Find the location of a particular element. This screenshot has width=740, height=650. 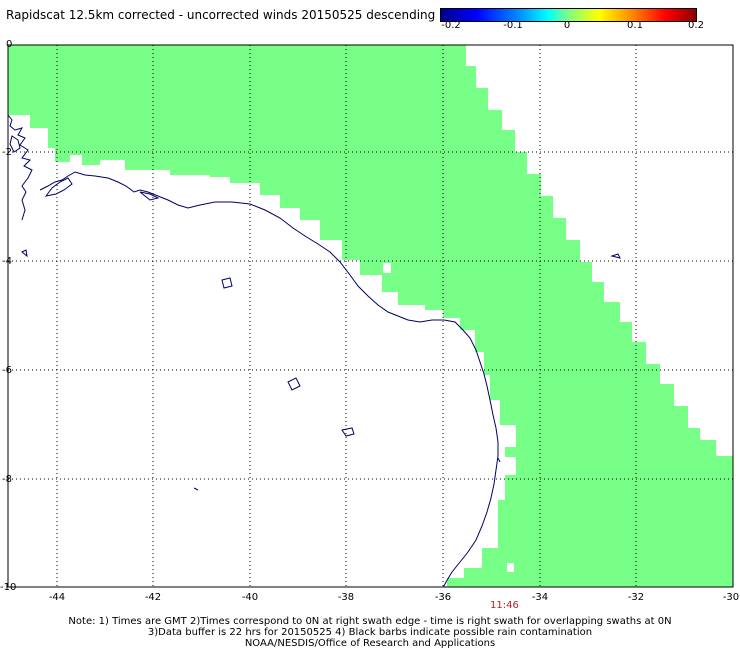

lon-label: -44 is located at coordinates (57, 597).